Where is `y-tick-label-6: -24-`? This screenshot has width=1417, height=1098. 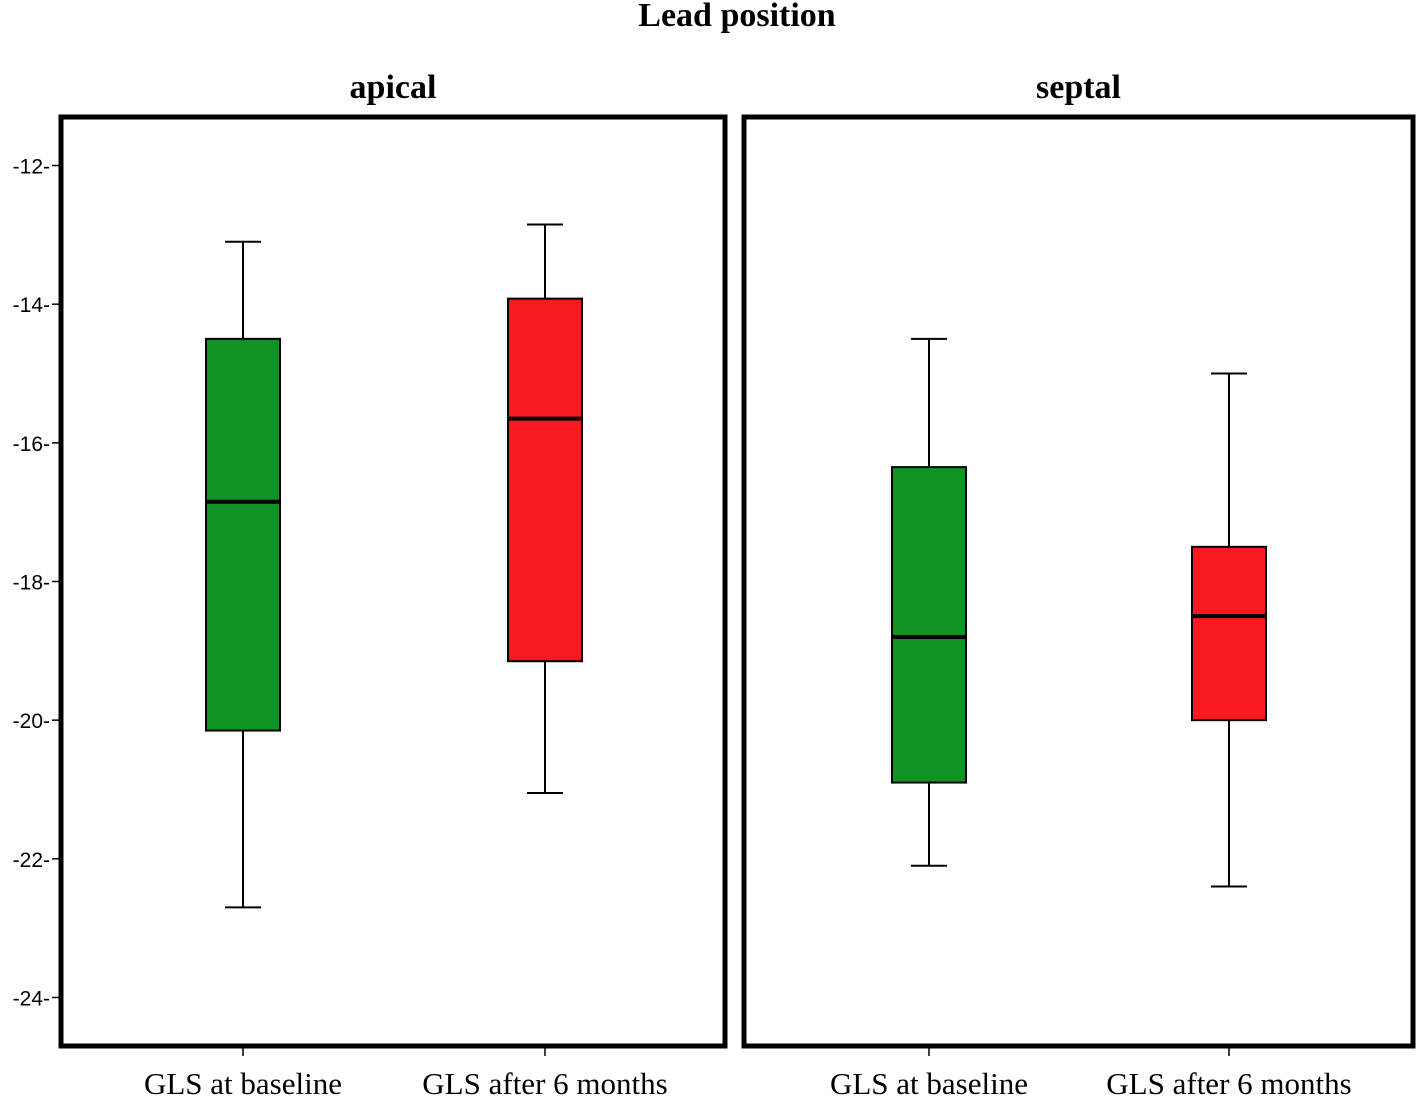 y-tick-label-6: -24- is located at coordinates (31, 998).